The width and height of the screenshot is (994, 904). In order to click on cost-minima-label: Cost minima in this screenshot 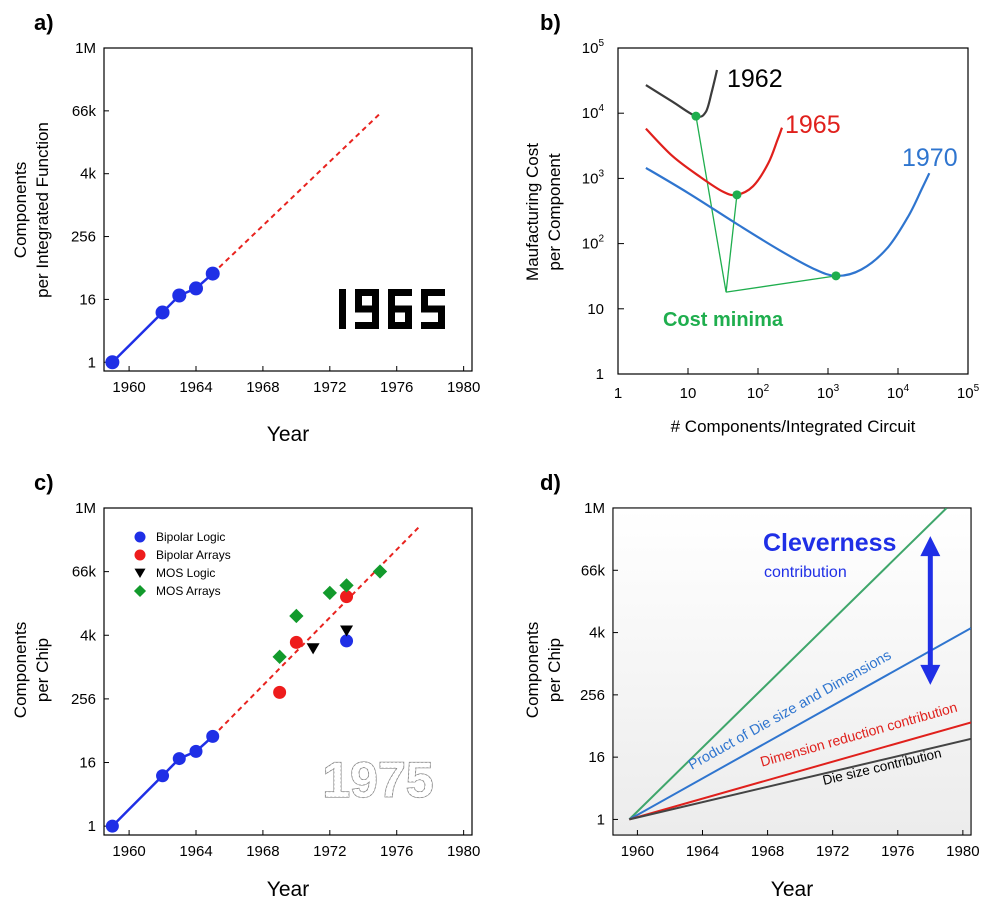, I will do `click(723, 320)`.